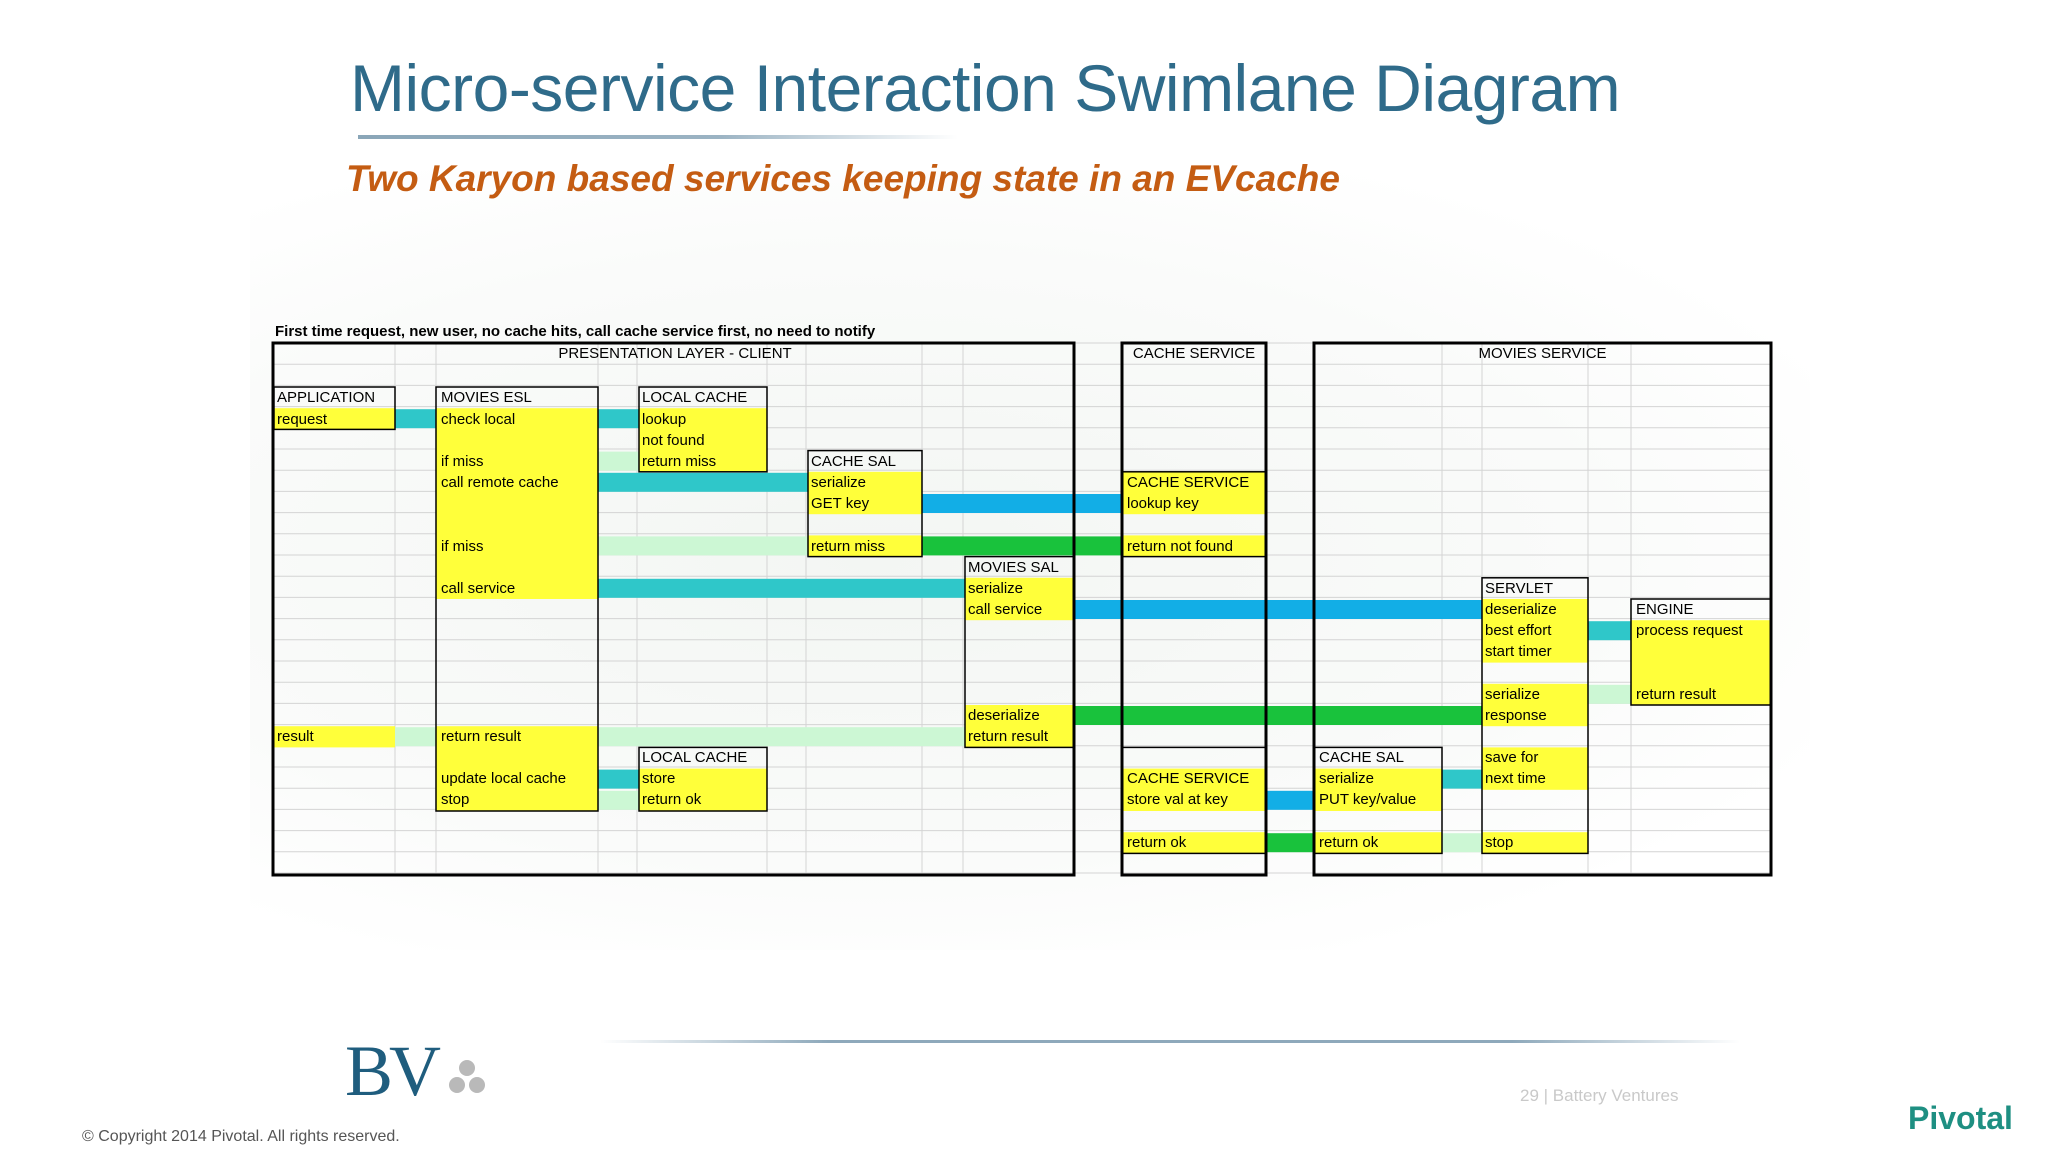 This screenshot has height=1152, width=2048. I want to click on cell-return-ok-lc: return ok, so click(672, 799).